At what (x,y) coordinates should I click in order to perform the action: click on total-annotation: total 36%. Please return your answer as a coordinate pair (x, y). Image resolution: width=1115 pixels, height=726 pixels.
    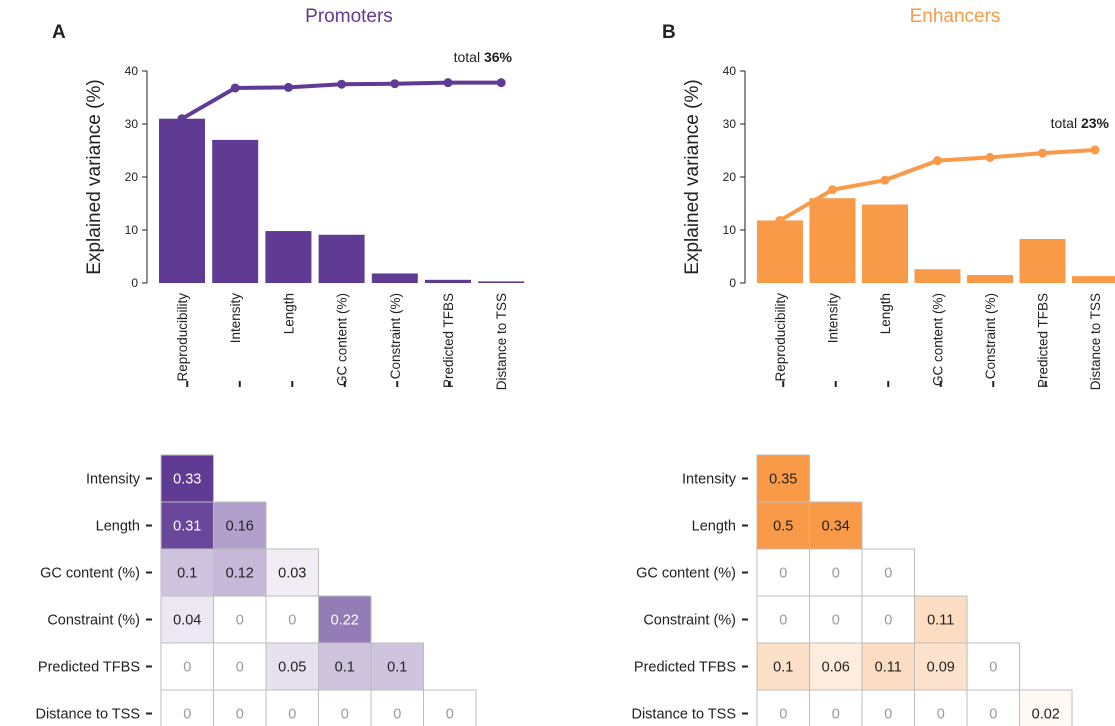
    Looking at the image, I should click on (483, 57).